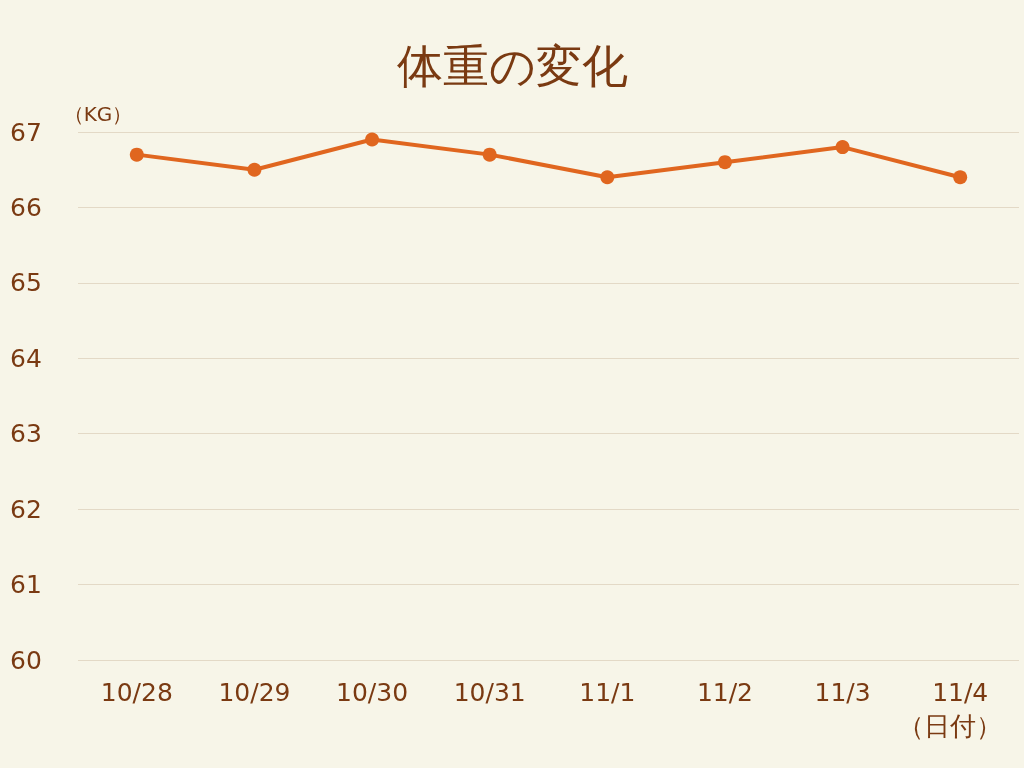  I want to click on x-tick-label: 11/4, so click(960, 692).